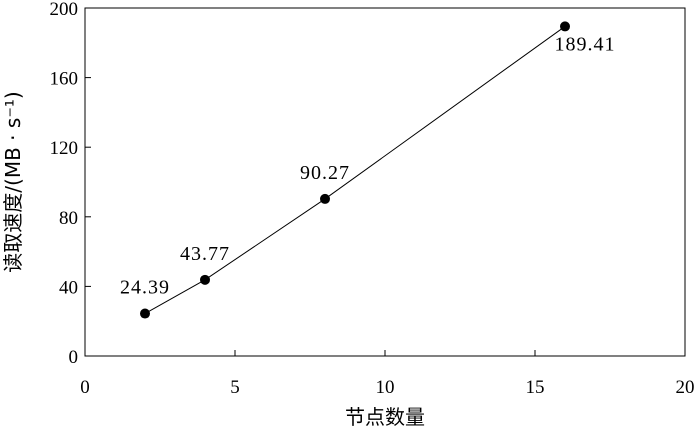 The image size is (700, 432). I want to click on x-axis: 0 5 10 15 20, so click(387, 374).